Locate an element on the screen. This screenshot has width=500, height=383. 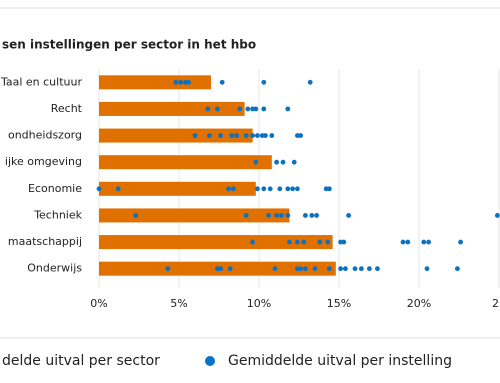
y-tick-label: maatschappij is located at coordinates (45, 241).